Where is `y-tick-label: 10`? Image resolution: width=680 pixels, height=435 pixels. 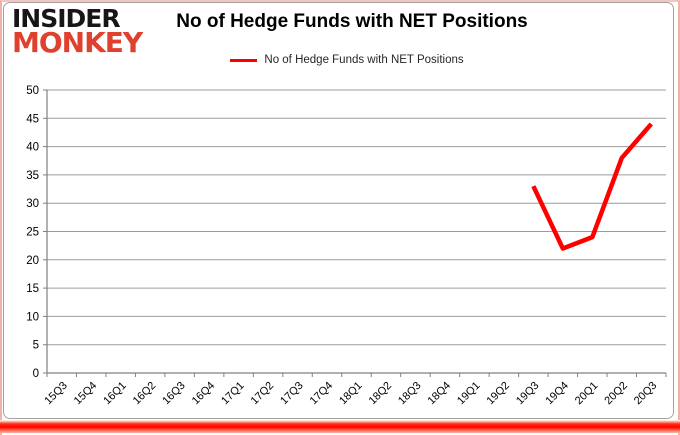
y-tick-label: 10 is located at coordinates (32, 317).